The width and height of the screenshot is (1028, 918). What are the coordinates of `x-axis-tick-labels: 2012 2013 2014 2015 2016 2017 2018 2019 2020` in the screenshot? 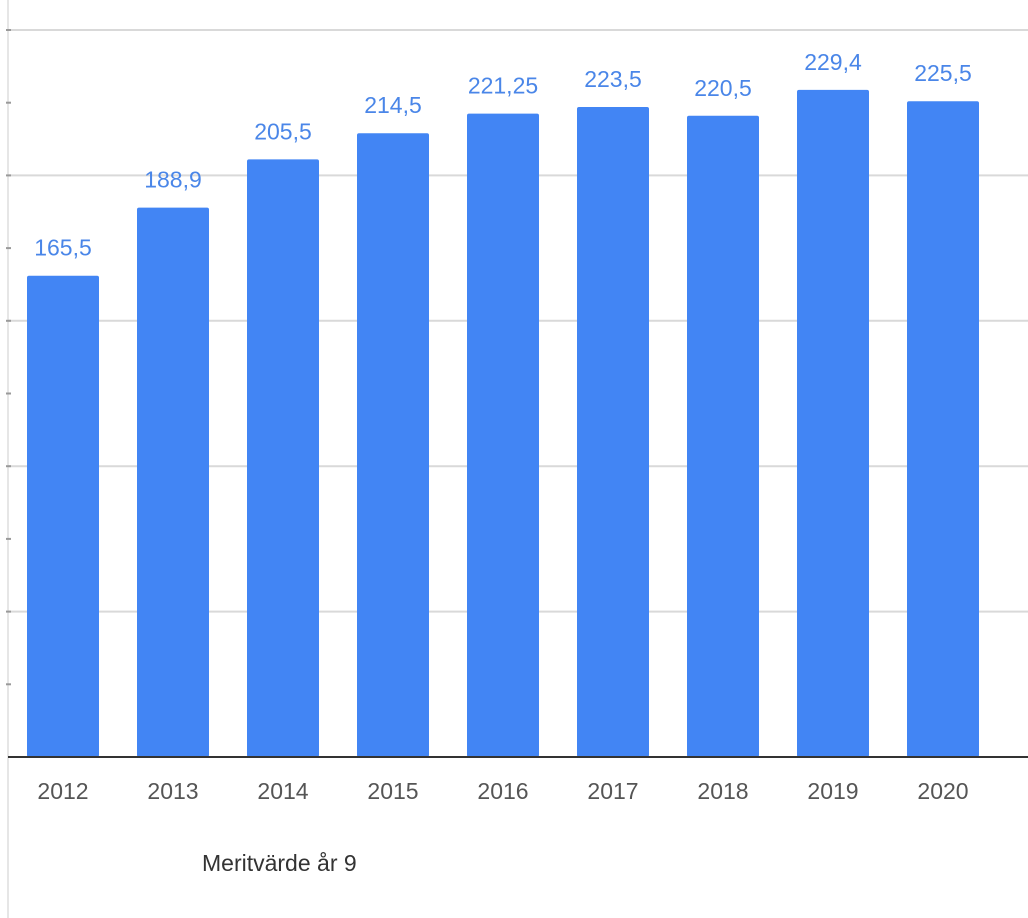 It's located at (502, 791).